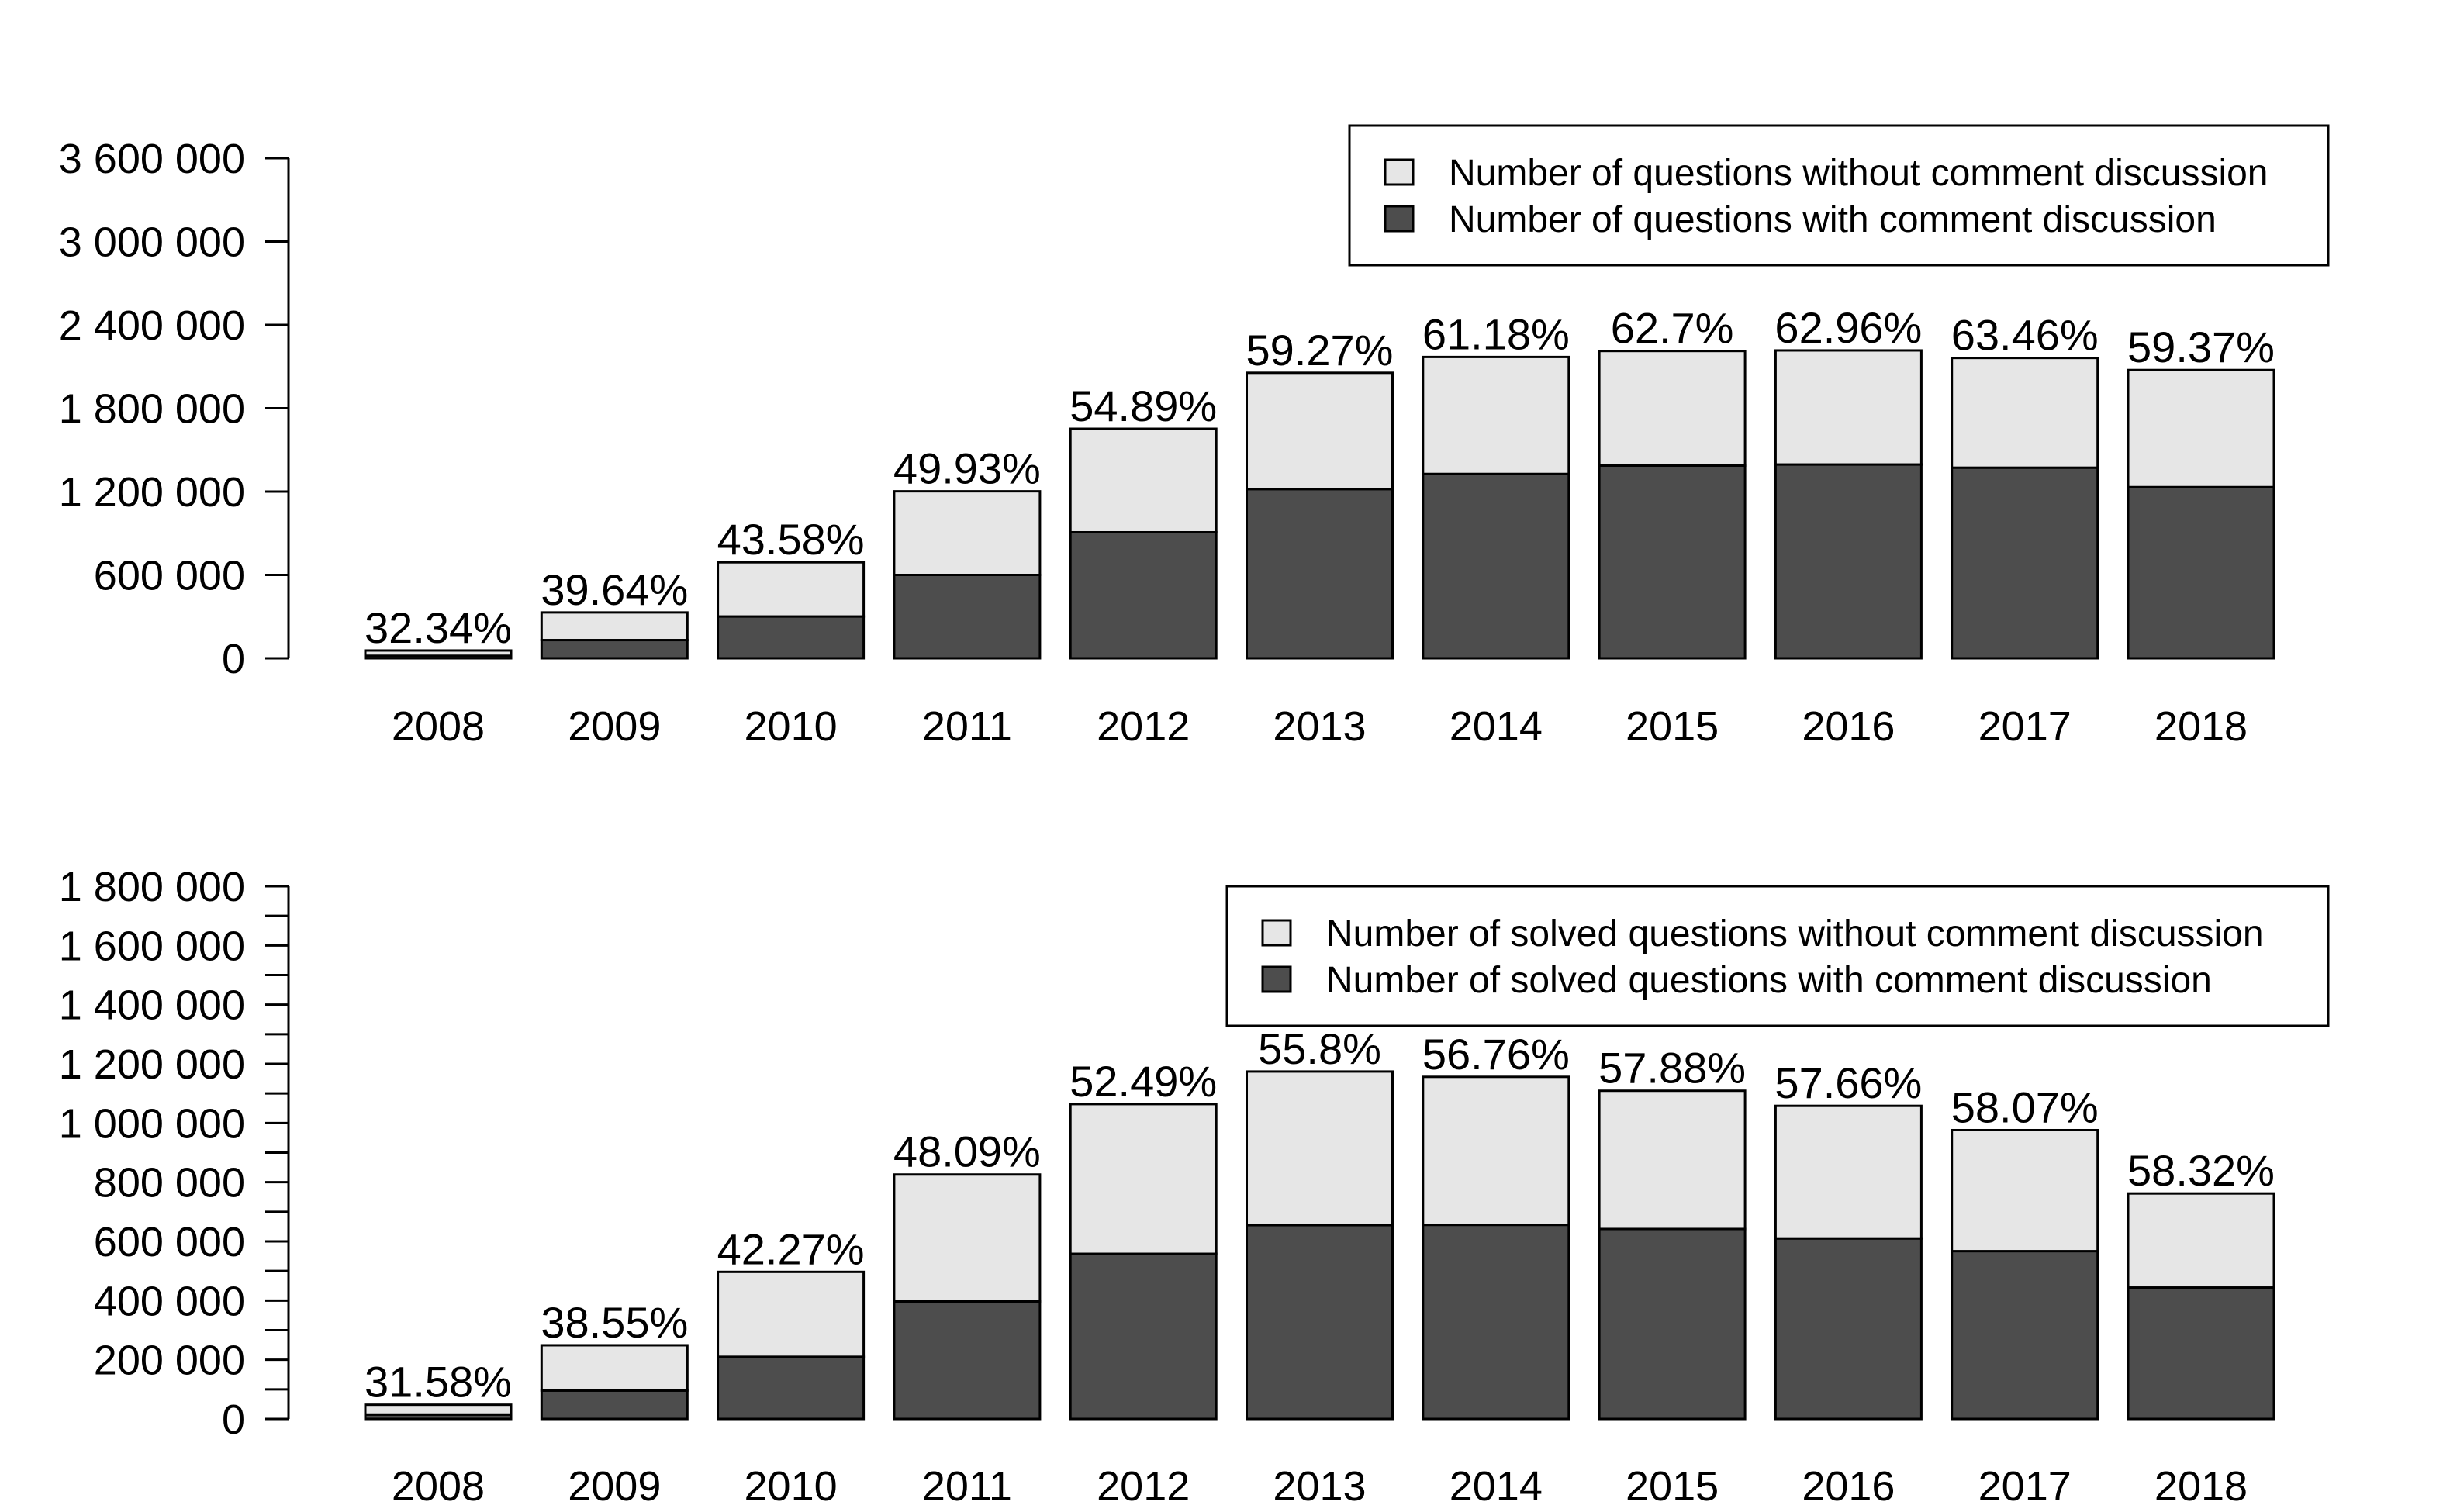 This screenshot has height=1512, width=2443. Describe the element at coordinates (967, 1151) in the screenshot. I see `bar-percent-label-2011: 48.09%` at that location.